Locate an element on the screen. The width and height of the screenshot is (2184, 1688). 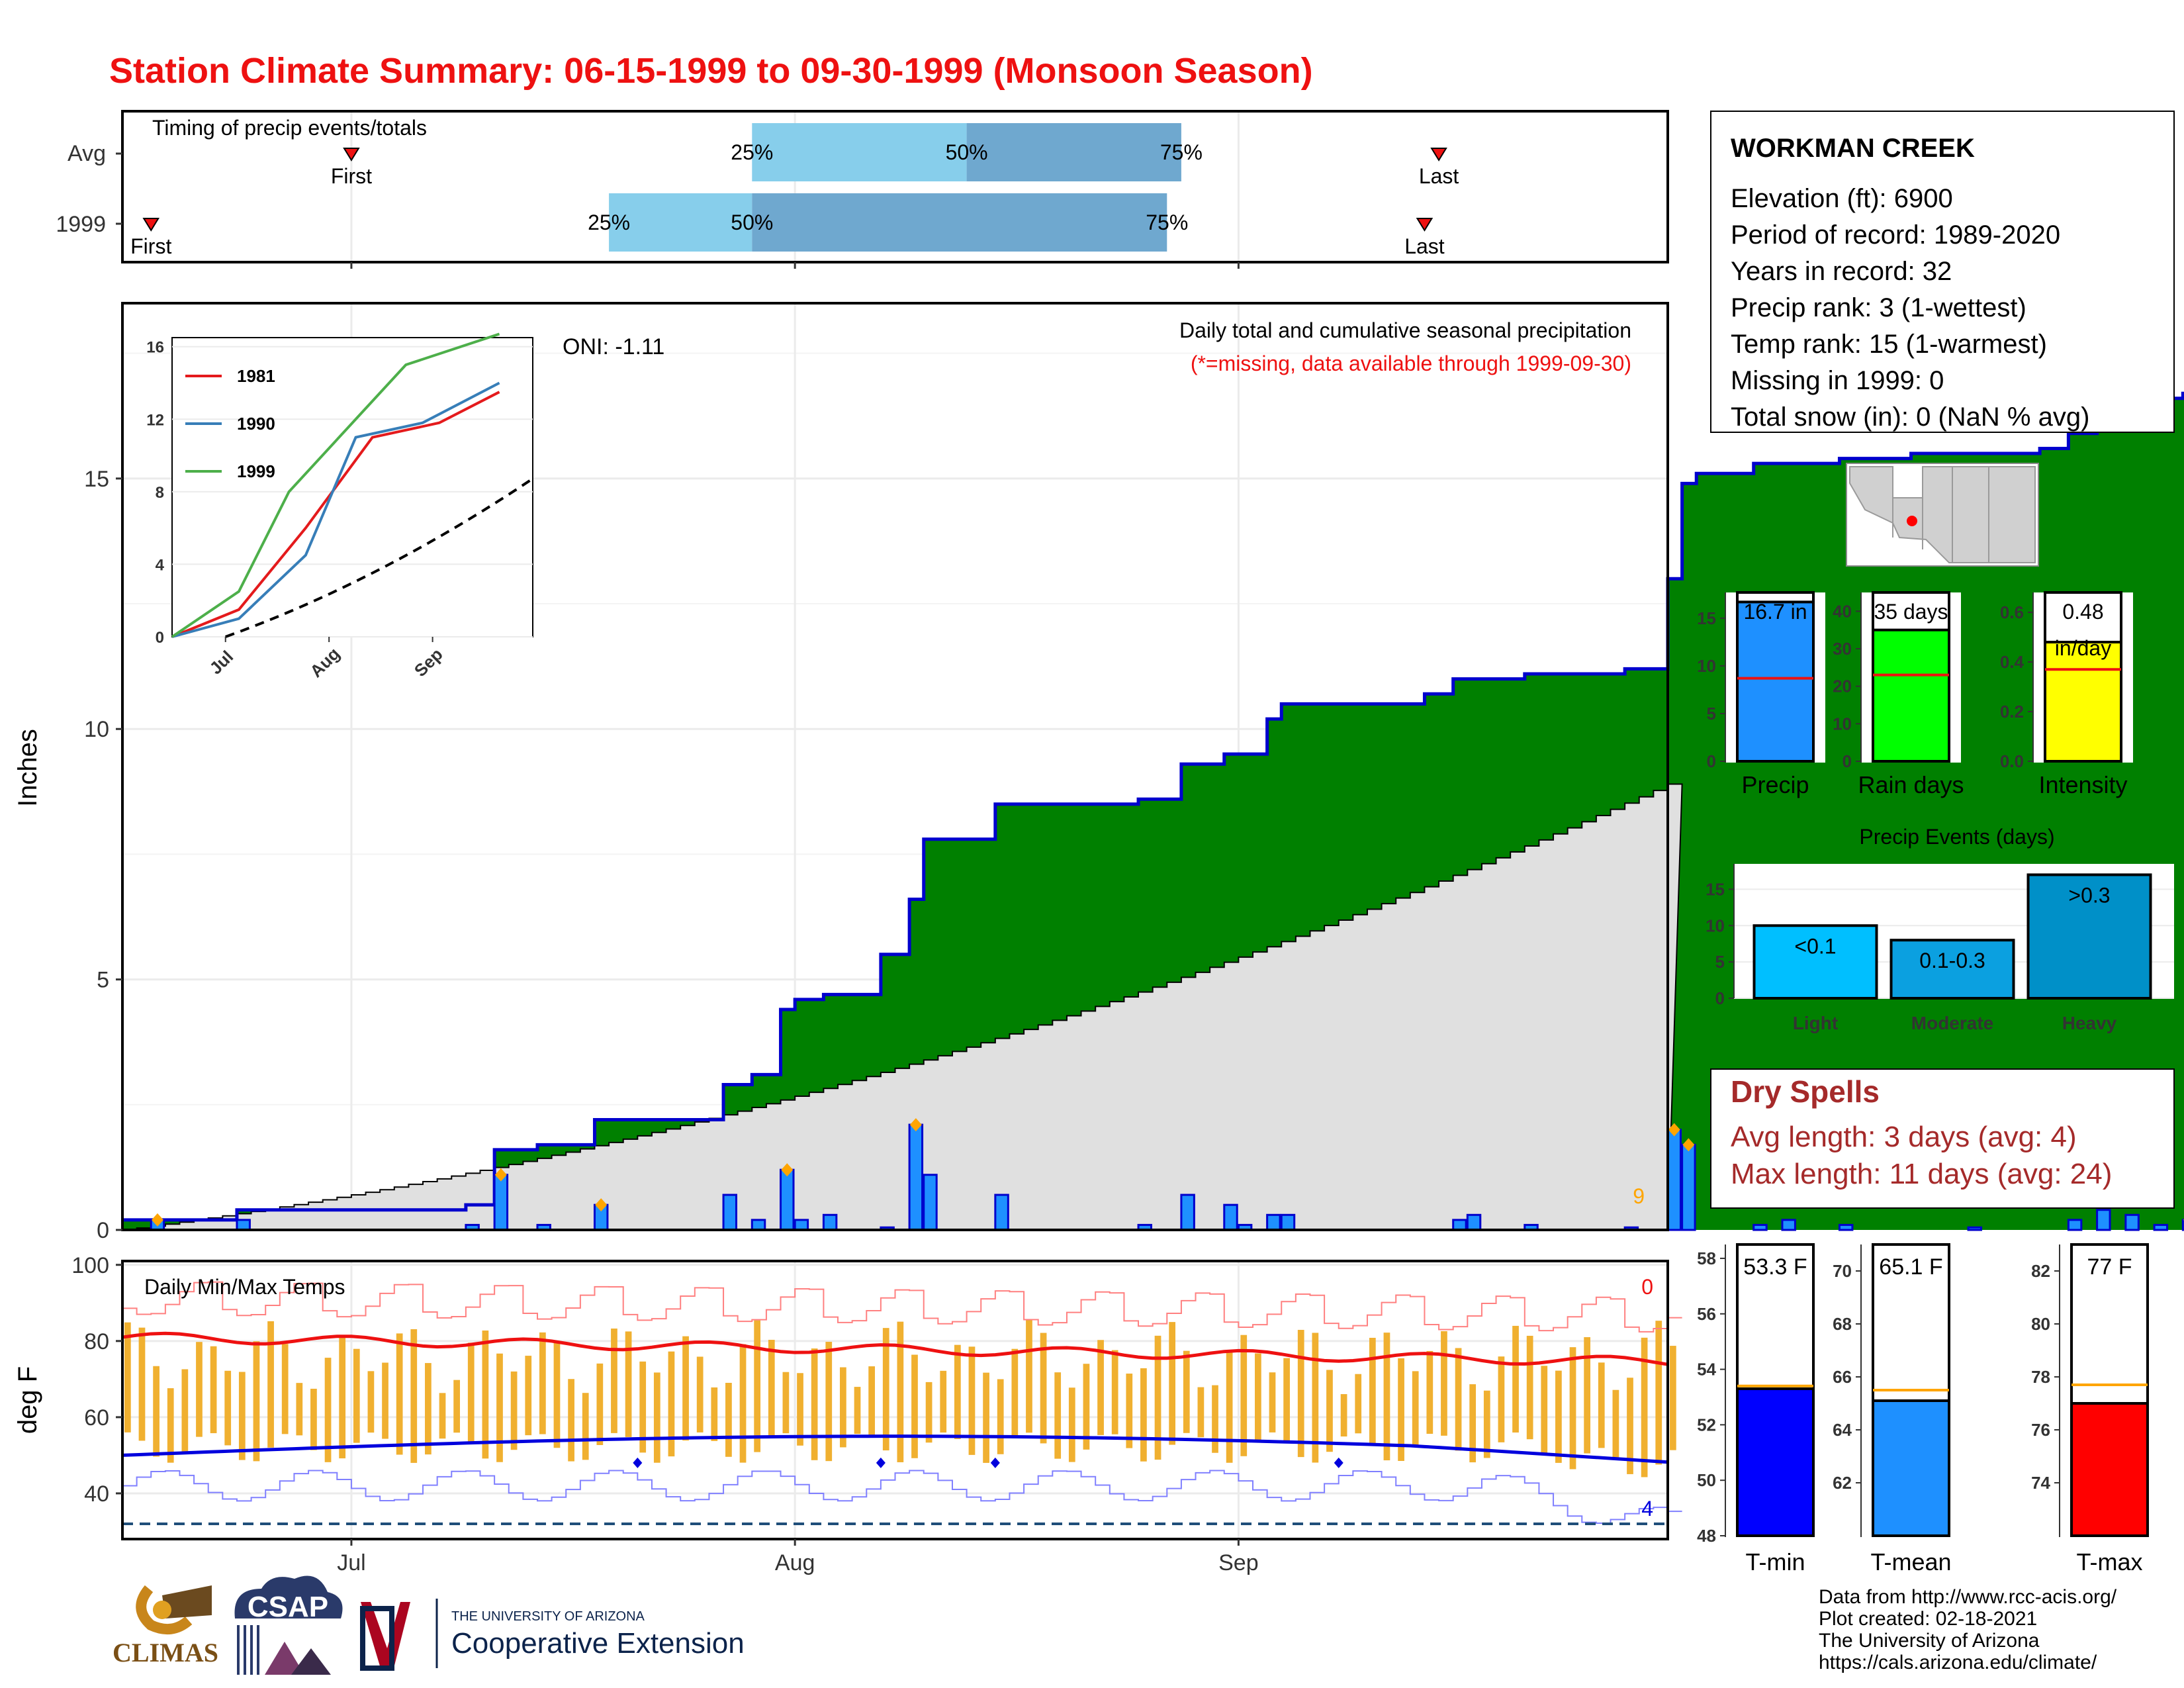
station-info-line: Total snow (in): 0 (NaN % avg) is located at coordinates (1910, 417).